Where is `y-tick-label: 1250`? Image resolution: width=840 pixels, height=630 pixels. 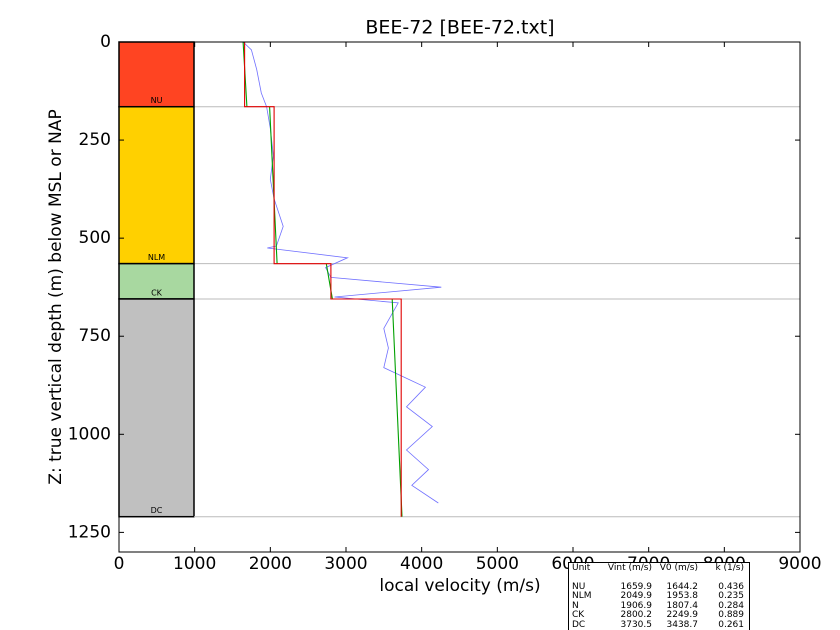
y-tick-label: 1250 is located at coordinates (89, 532).